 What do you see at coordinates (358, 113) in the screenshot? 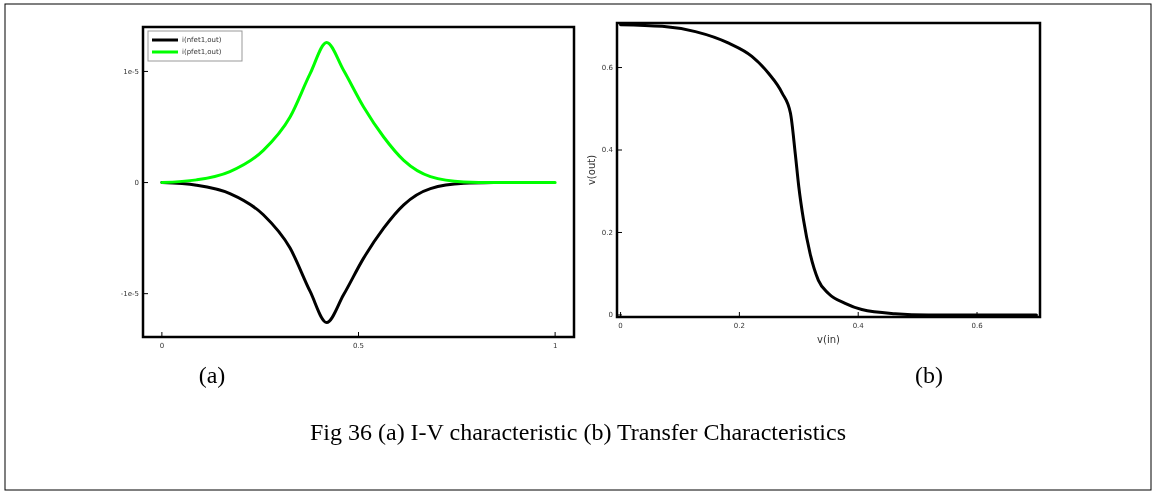
I see `line-series` at bounding box center [358, 113].